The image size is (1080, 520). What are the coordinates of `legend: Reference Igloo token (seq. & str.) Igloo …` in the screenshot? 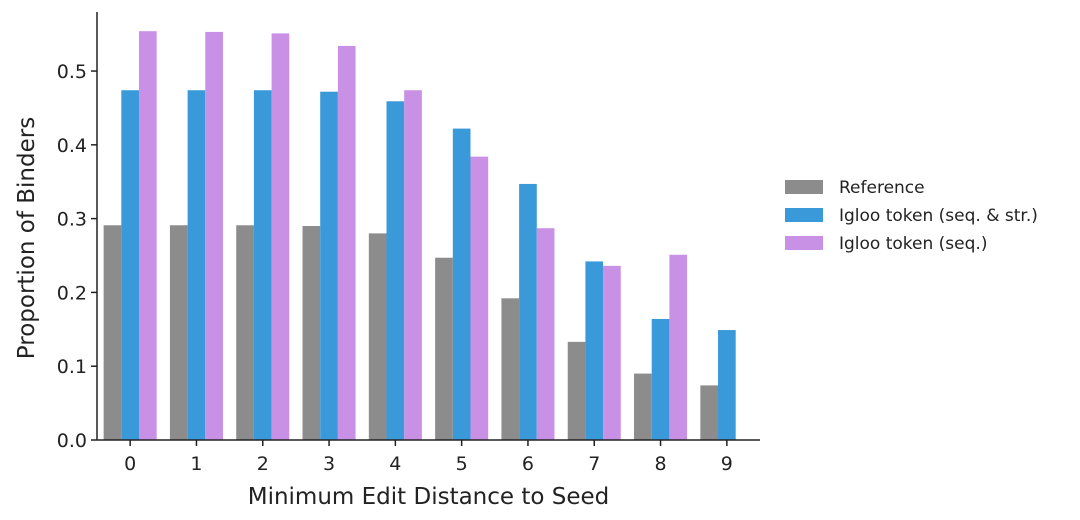 It's located at (911, 216).